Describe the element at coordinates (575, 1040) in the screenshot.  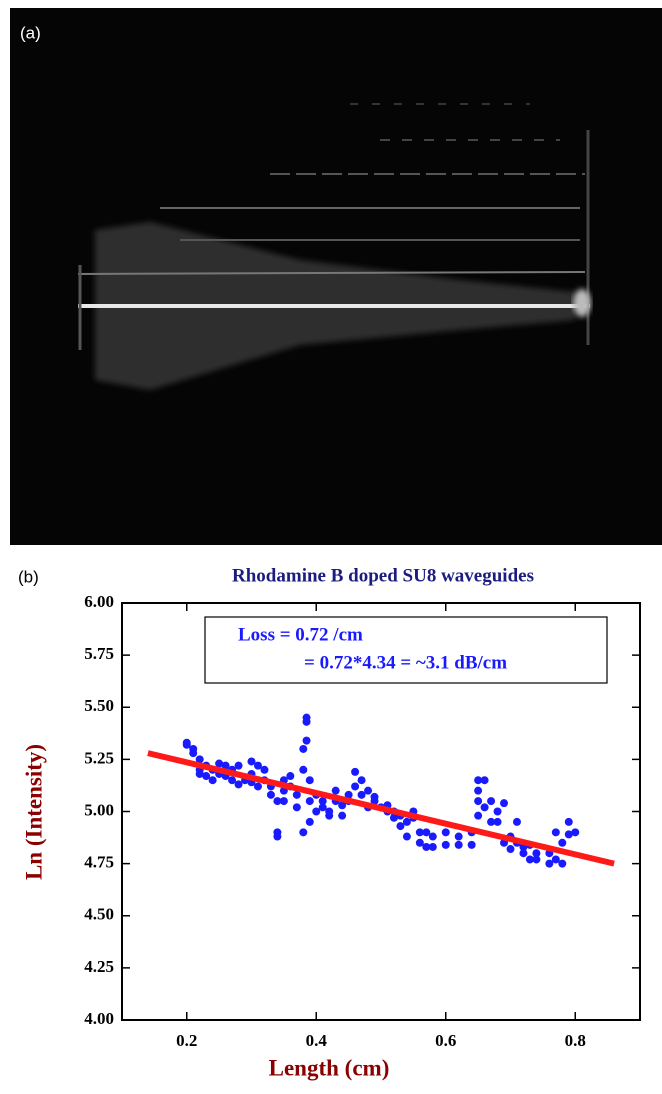
I see `x-tick-label: 0.8` at that location.